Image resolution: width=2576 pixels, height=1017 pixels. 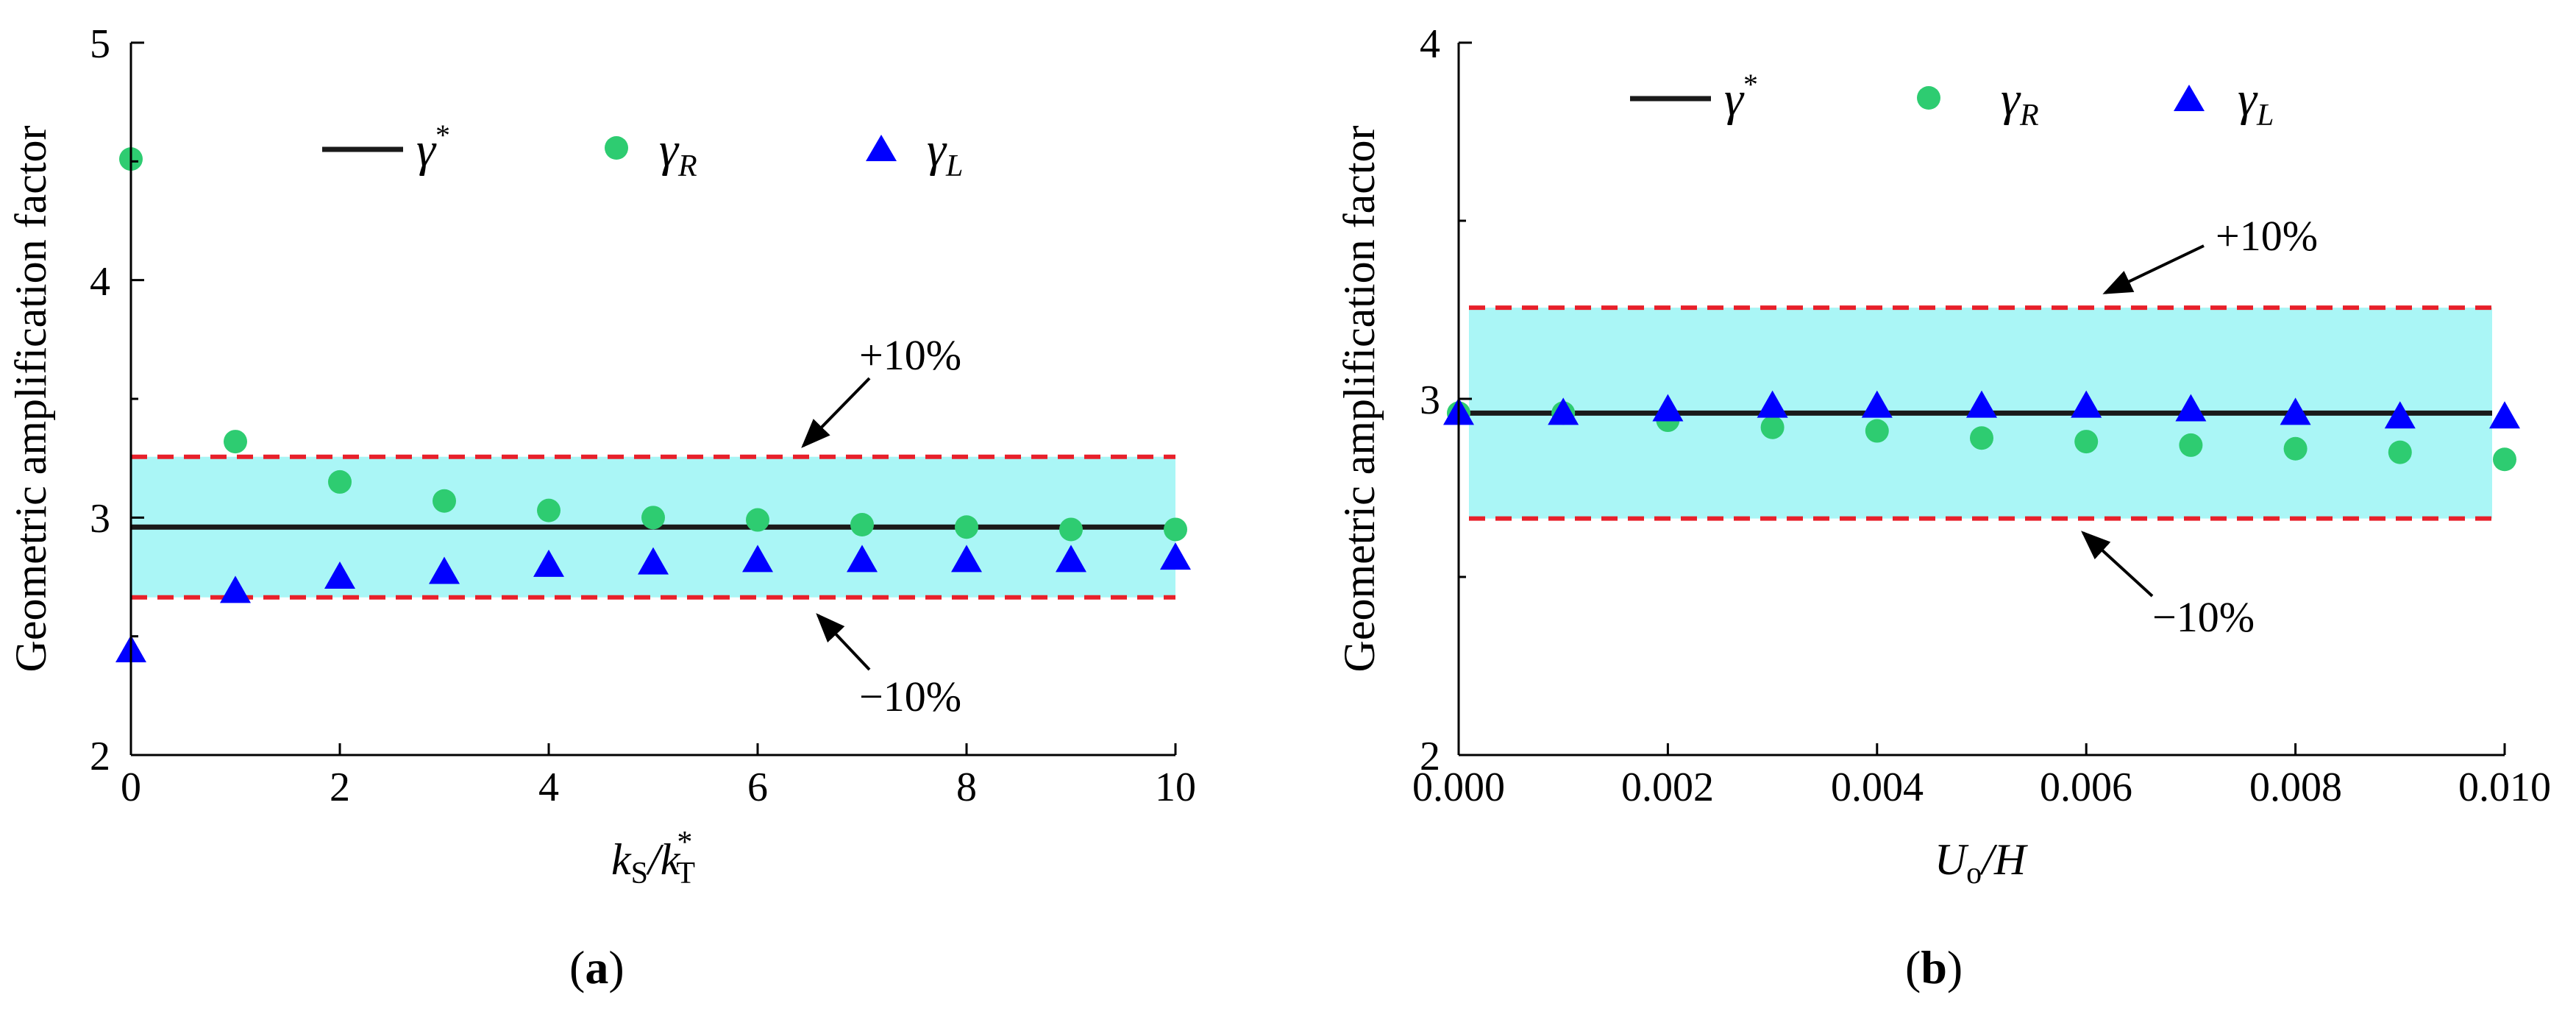 What do you see at coordinates (2086, 787) in the screenshot?
I see `x-tick-label: 0.006` at bounding box center [2086, 787].